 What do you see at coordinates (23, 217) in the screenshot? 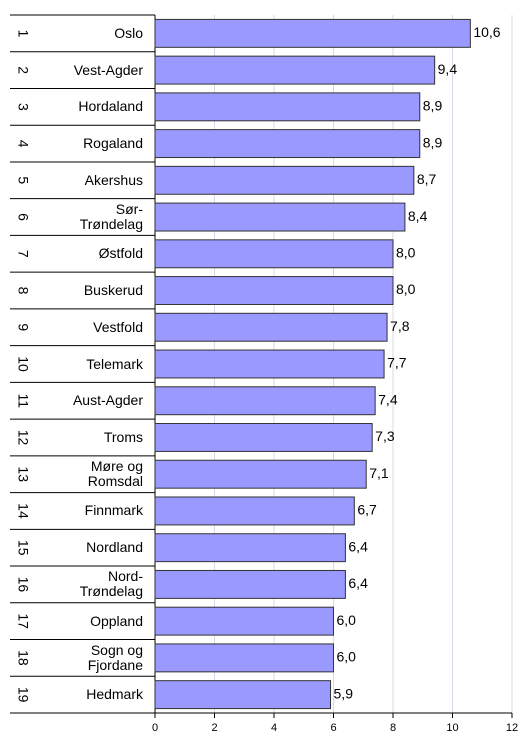
I see `rank-label: 6` at bounding box center [23, 217].